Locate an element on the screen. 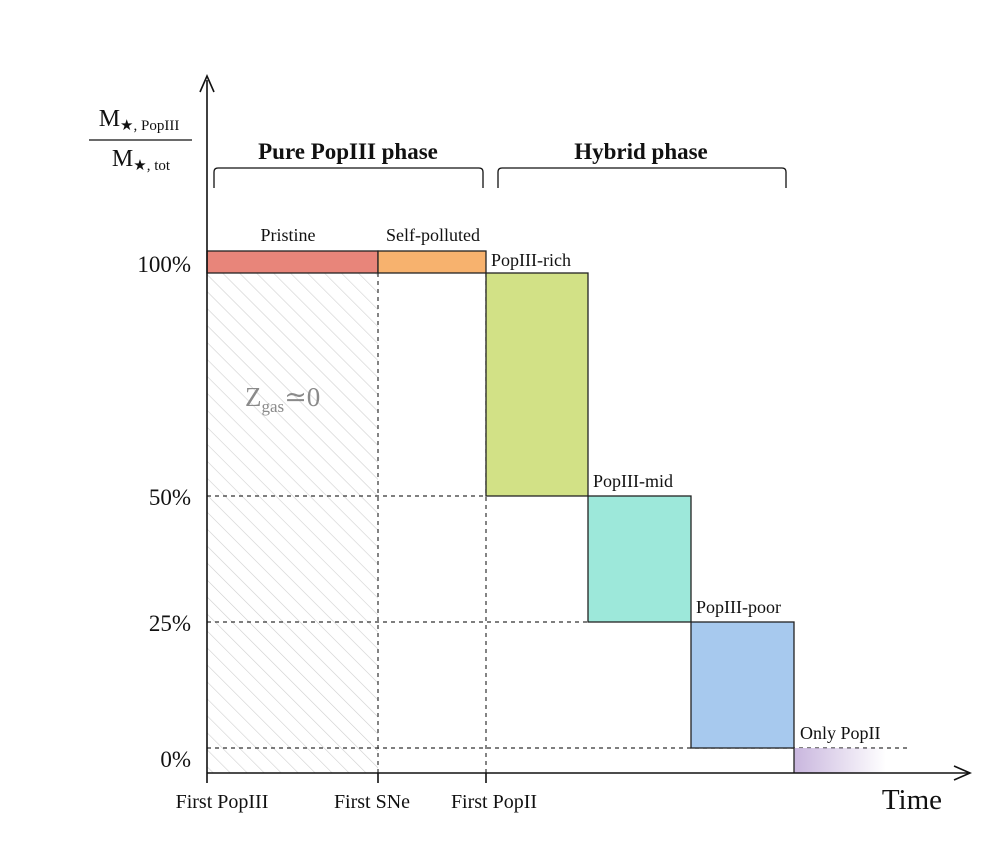 This screenshot has width=1000, height=858. gas-metallicity-label: Zgas≃0 is located at coordinates (282, 399).